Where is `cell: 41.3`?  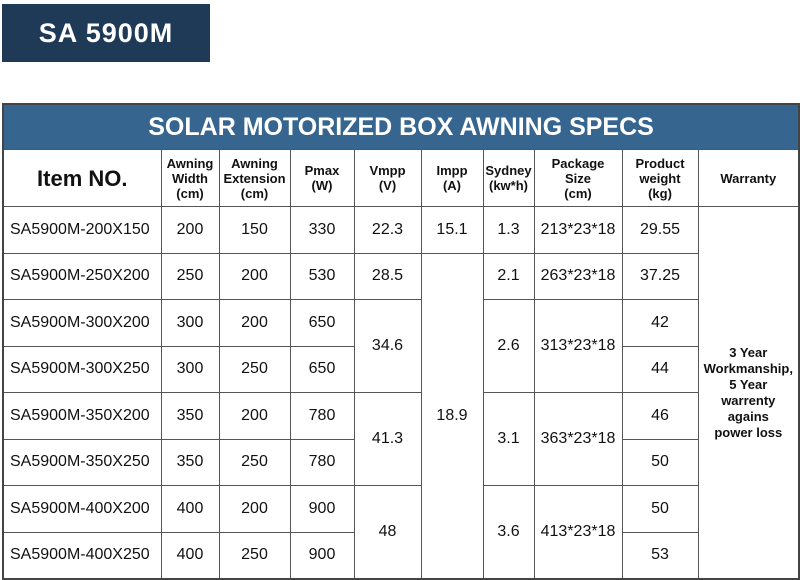 cell: 41.3 is located at coordinates (387, 439).